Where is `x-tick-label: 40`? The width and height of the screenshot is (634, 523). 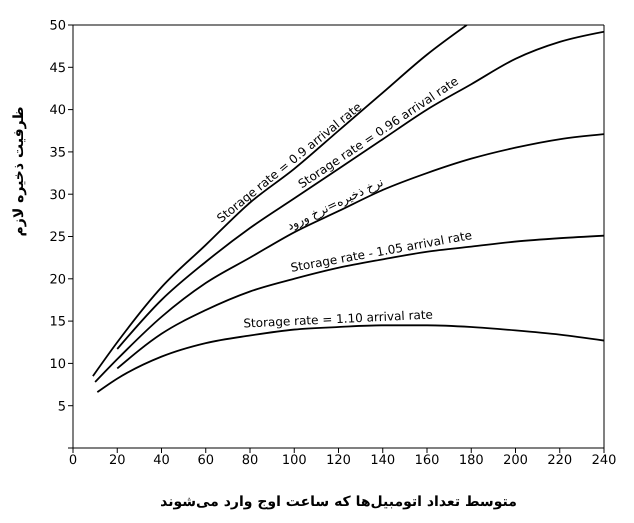 x-tick-label: 40 is located at coordinates (161, 460).